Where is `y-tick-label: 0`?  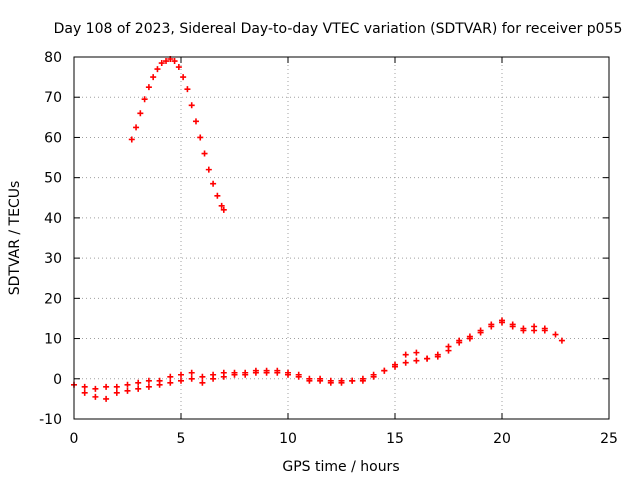
y-tick-label: 0 is located at coordinates (57, 380).